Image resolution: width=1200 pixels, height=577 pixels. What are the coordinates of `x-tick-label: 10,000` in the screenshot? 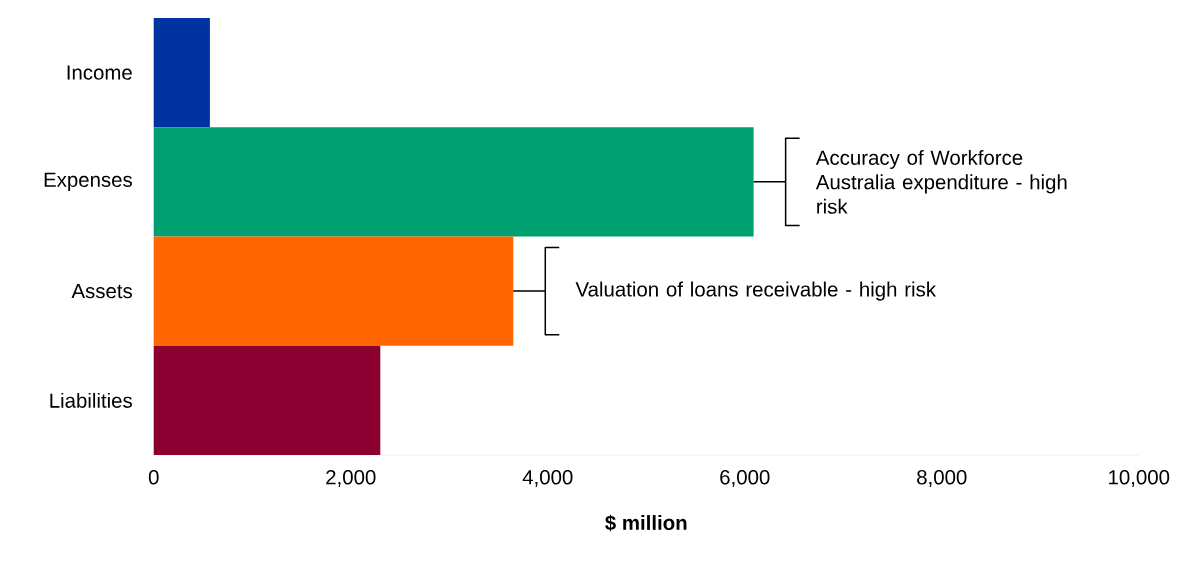 It's located at (1139, 478).